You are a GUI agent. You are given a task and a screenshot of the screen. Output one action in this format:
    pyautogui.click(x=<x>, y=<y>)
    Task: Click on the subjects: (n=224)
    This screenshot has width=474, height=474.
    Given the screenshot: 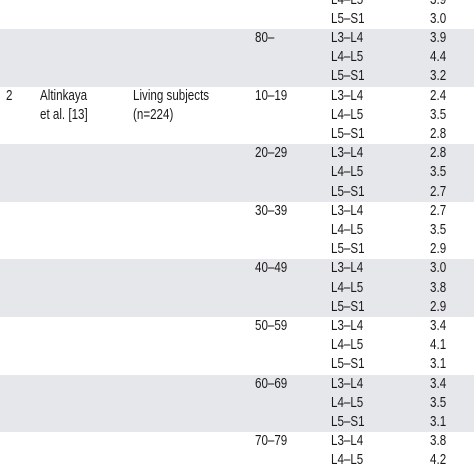 What is the action you would take?
    pyautogui.click(x=153, y=114)
    